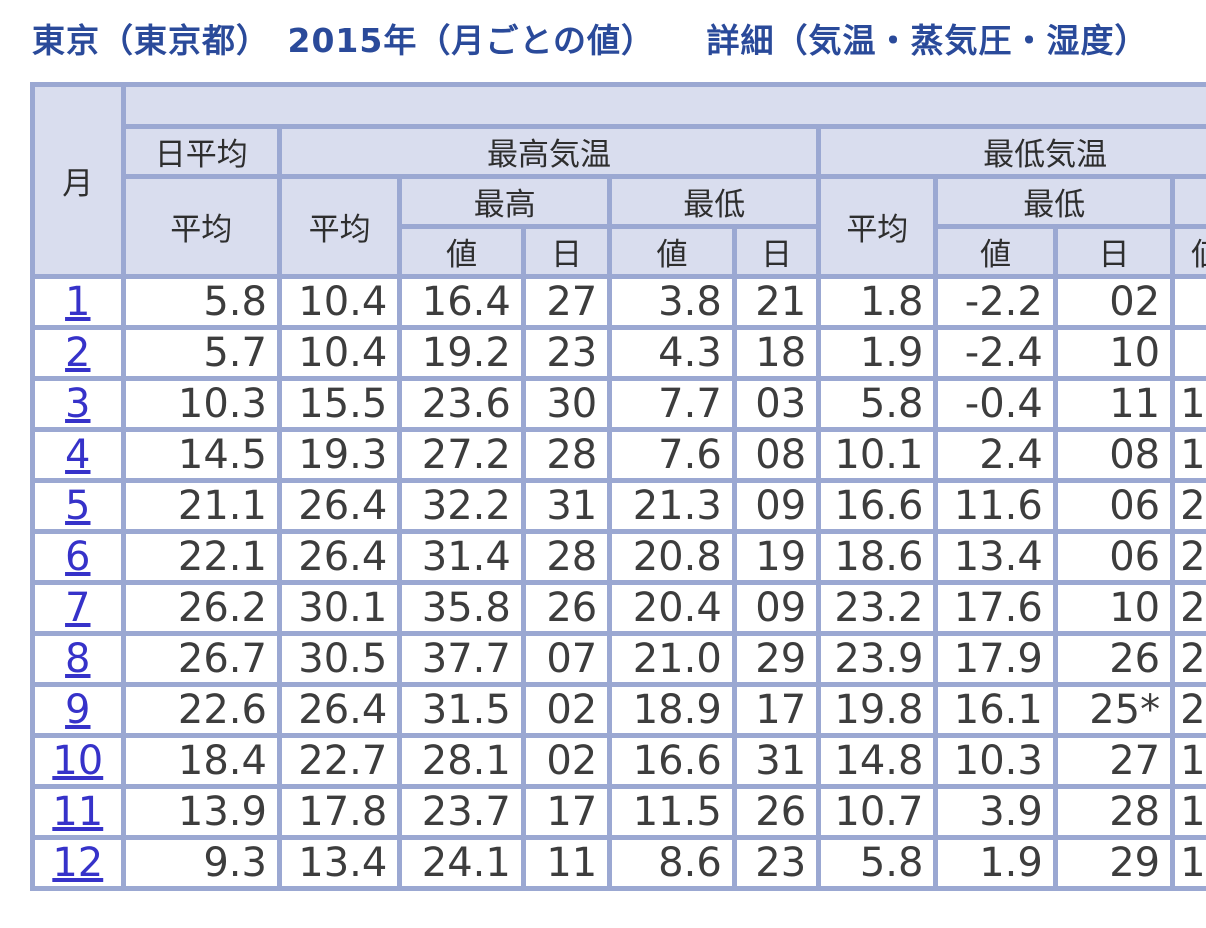 The height and width of the screenshot is (928, 1206). I want to click on table-cell: 23, so click(776, 863).